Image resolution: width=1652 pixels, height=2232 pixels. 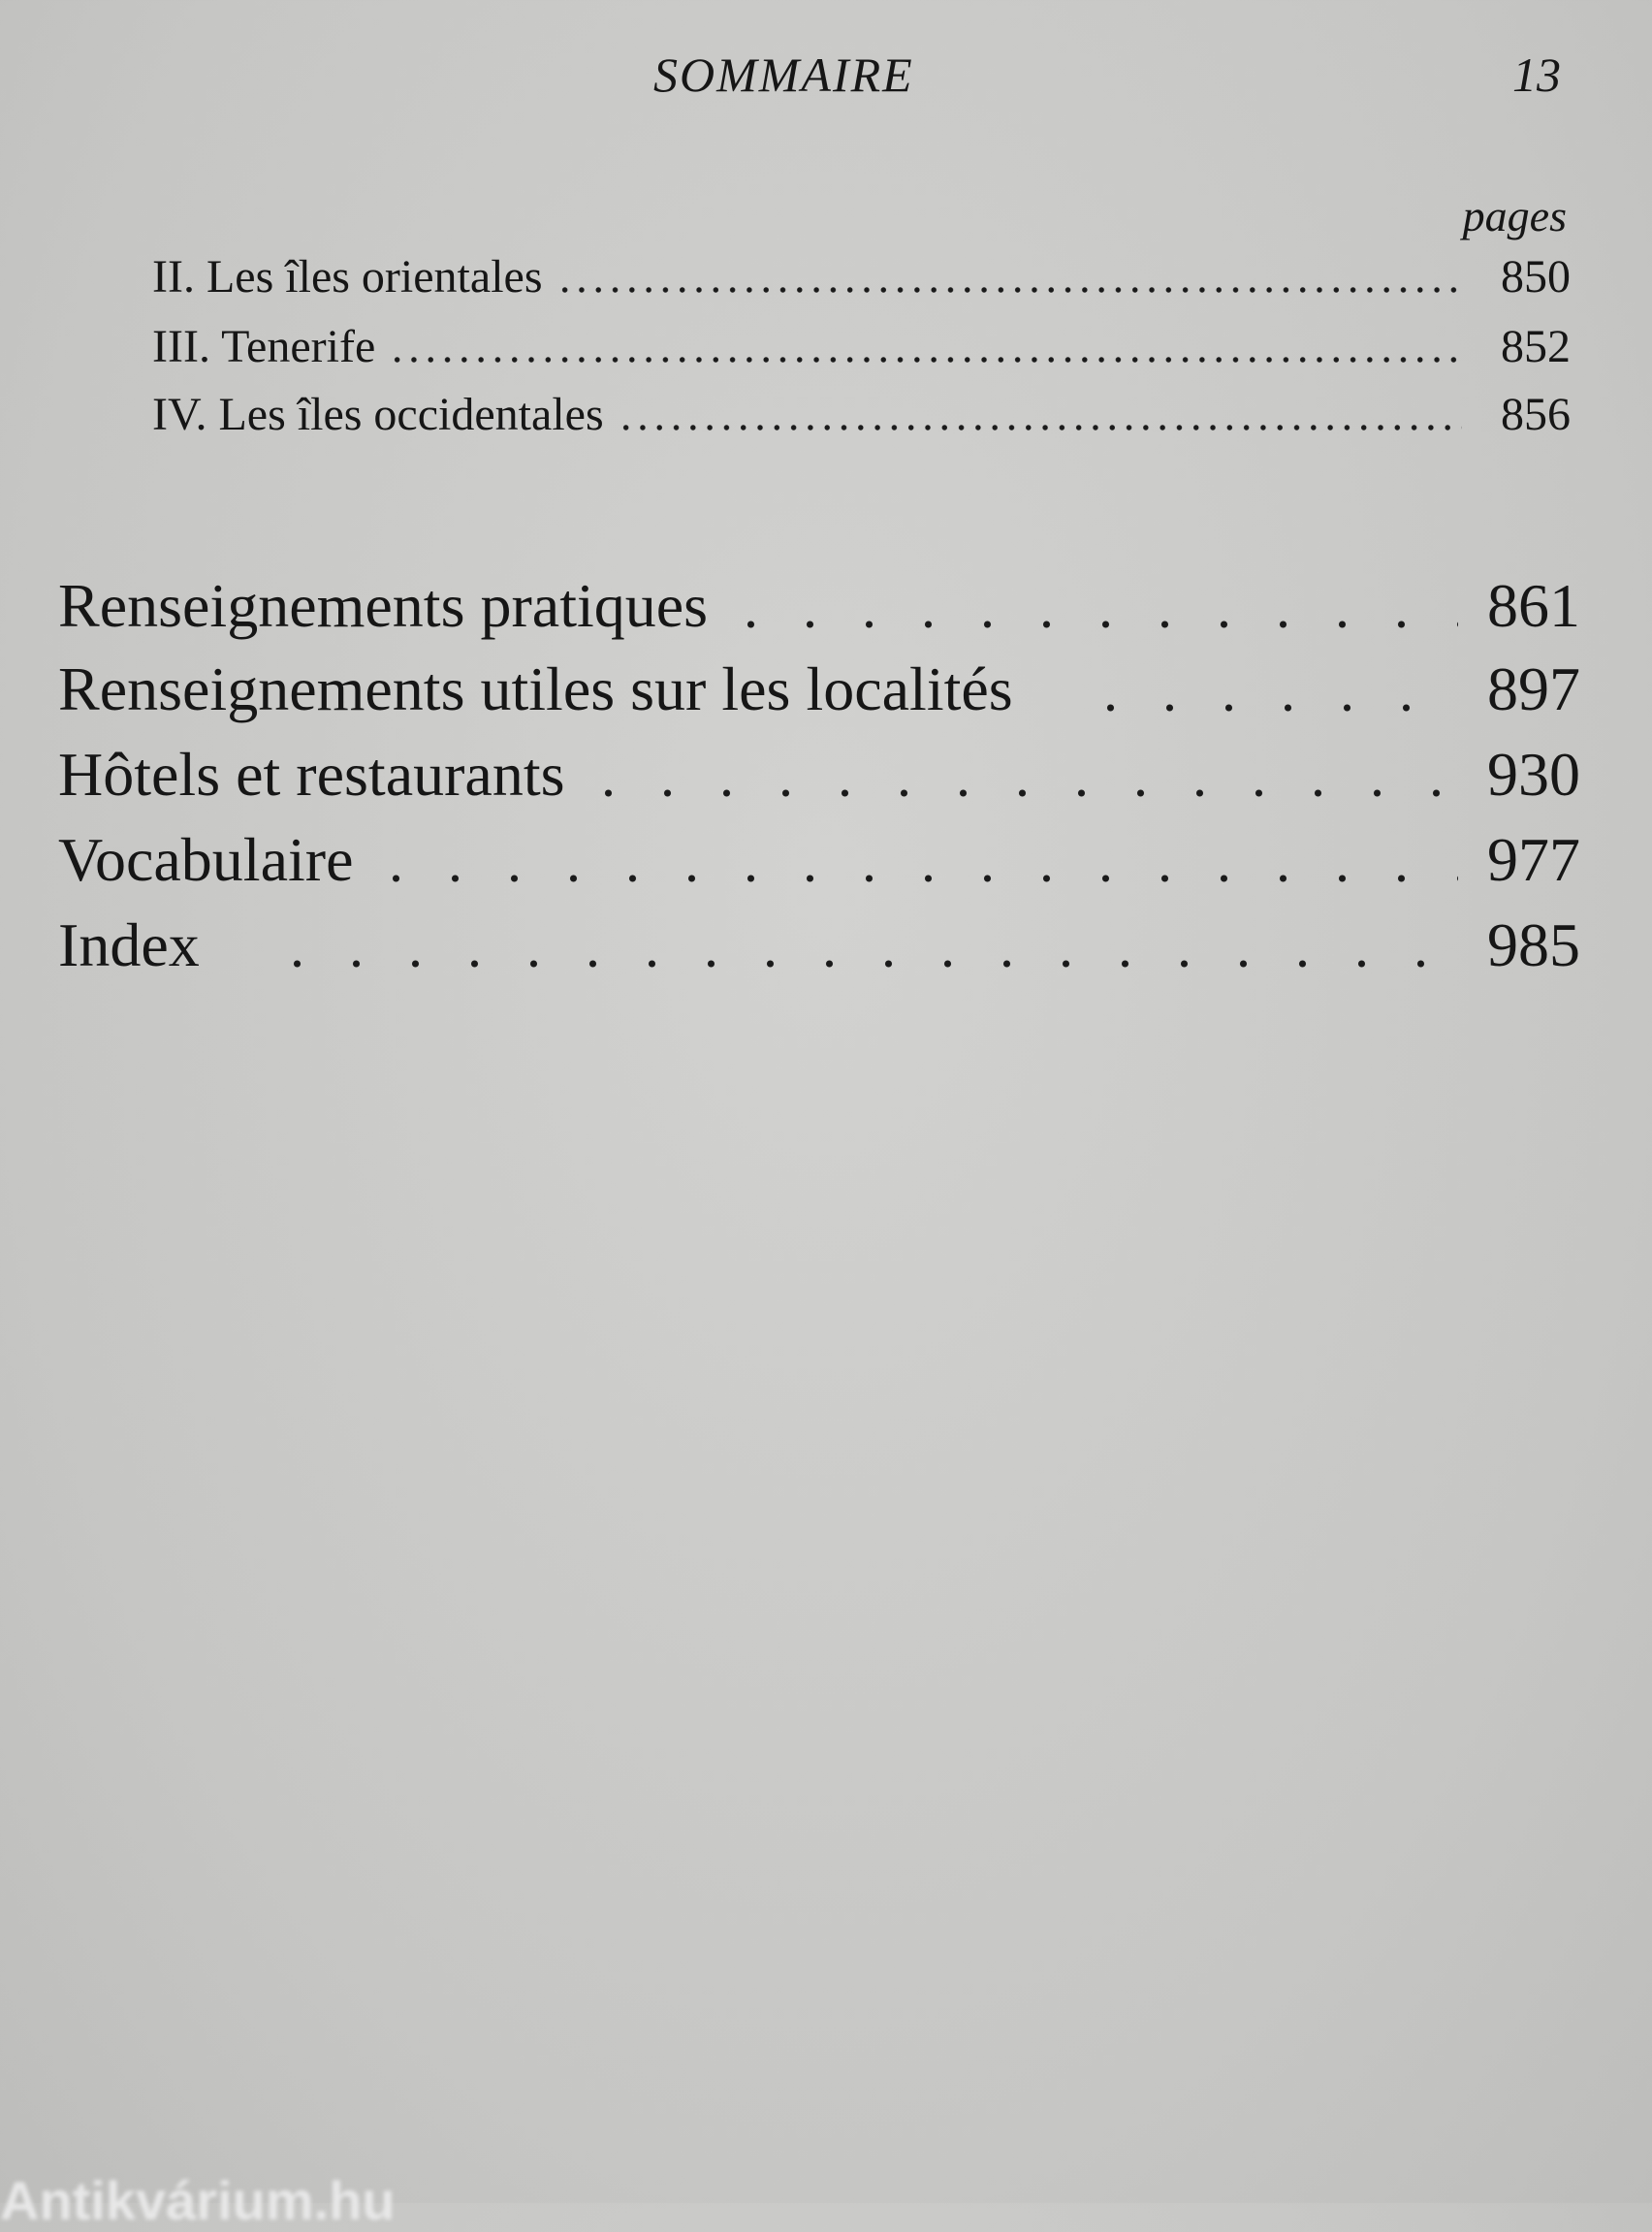 I want to click on entry-label: III. Tenerife, so click(x=264, y=346).